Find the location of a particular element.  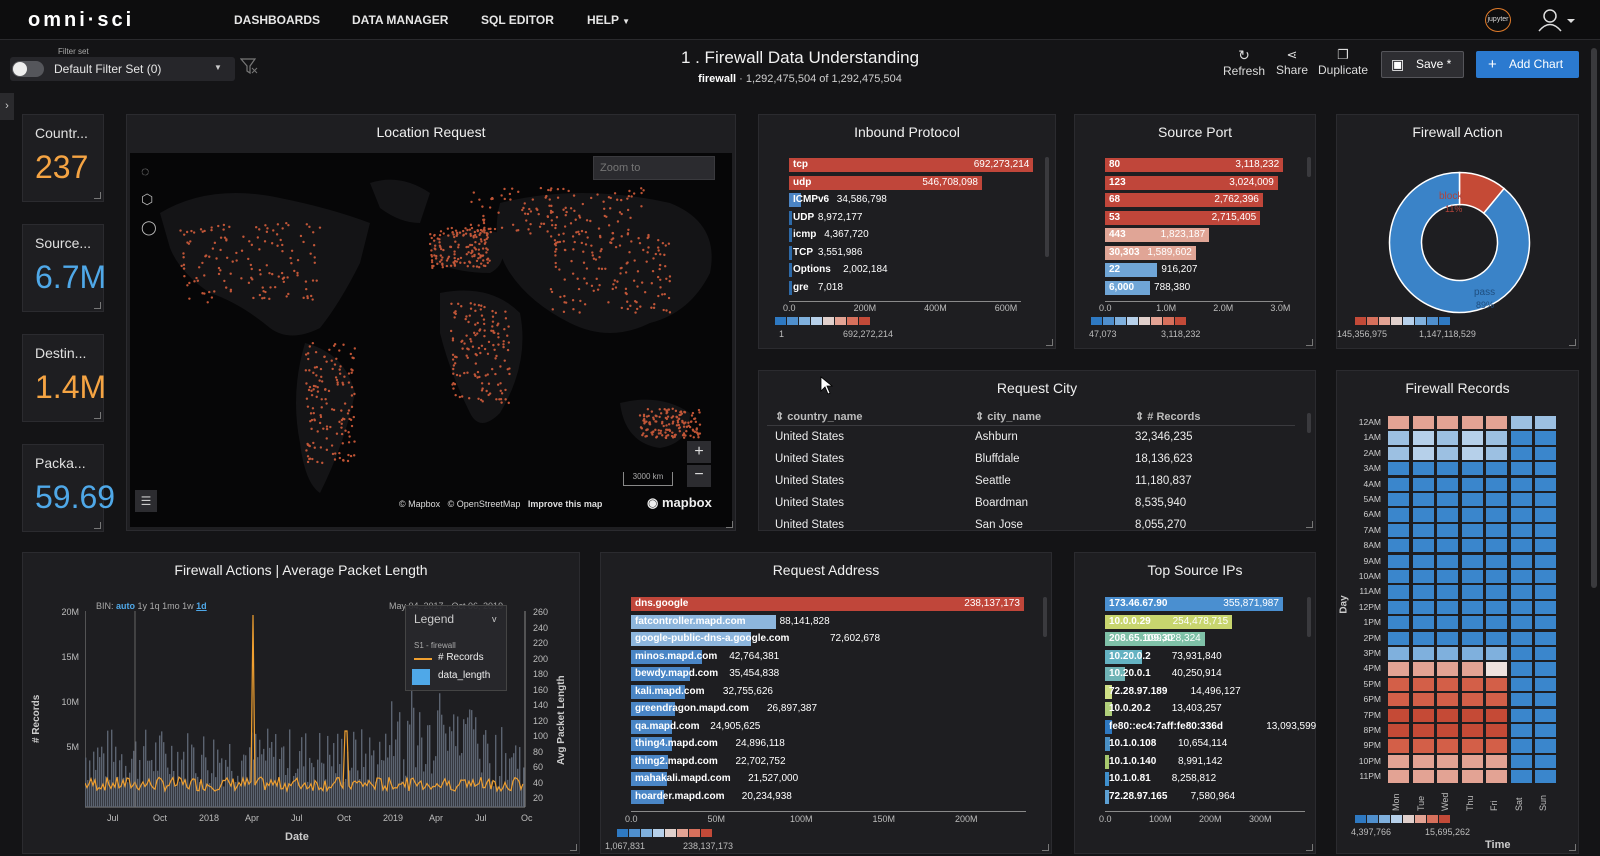

bar-4: 10.20.0.1 40,250,914 is located at coordinates (1163, 674).